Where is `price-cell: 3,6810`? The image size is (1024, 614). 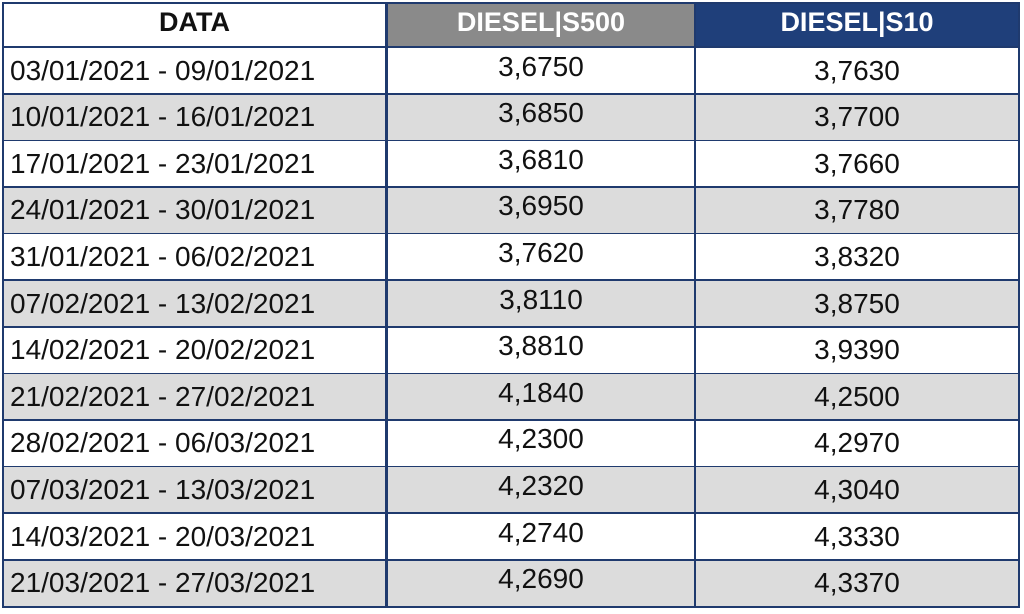 price-cell: 3,6810 is located at coordinates (541, 164).